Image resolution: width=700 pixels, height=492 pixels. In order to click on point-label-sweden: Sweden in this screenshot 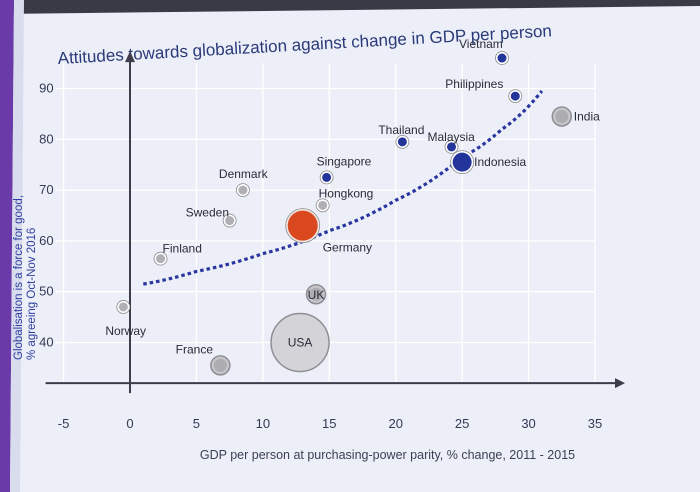, I will do `click(207, 213)`.